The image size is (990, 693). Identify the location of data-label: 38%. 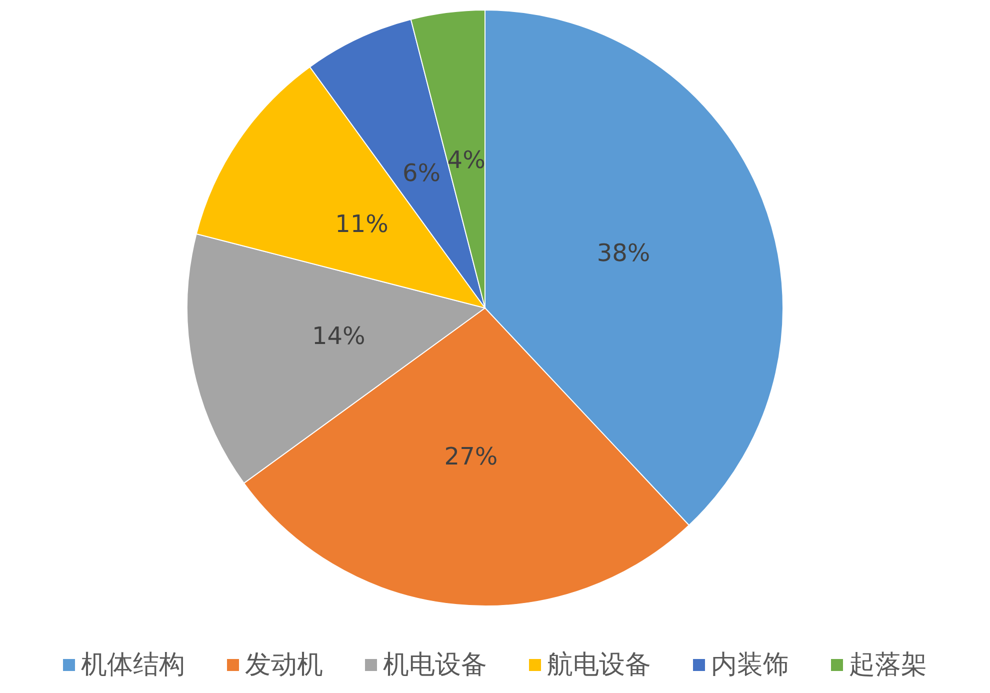
(623, 253).